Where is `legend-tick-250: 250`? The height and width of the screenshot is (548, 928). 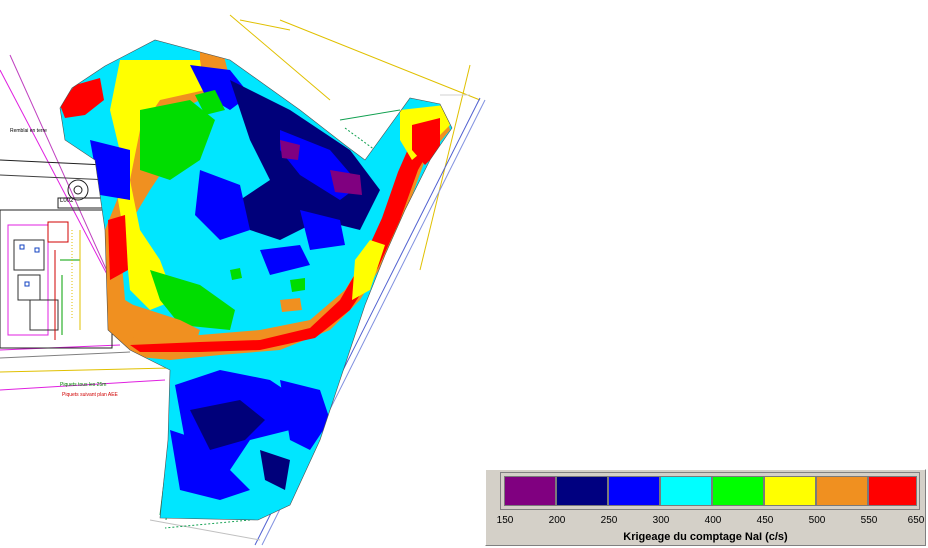 legend-tick-250: 250 is located at coordinates (609, 520).